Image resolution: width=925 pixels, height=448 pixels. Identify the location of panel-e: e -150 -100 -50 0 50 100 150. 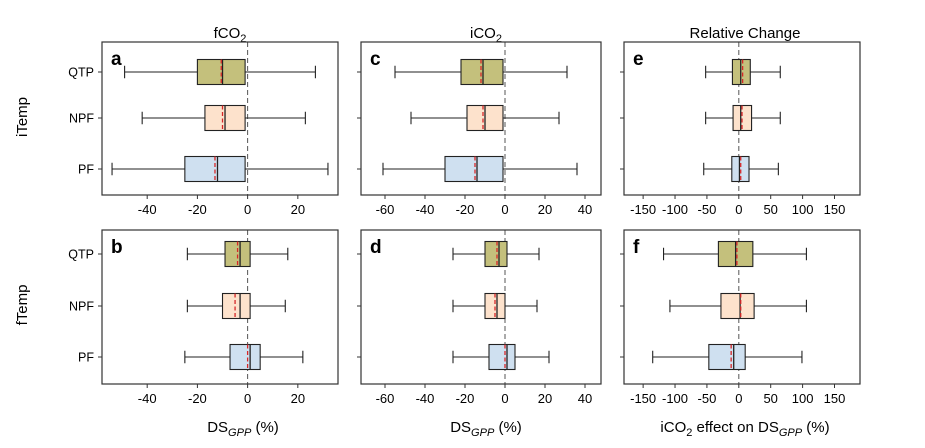
(740, 129).